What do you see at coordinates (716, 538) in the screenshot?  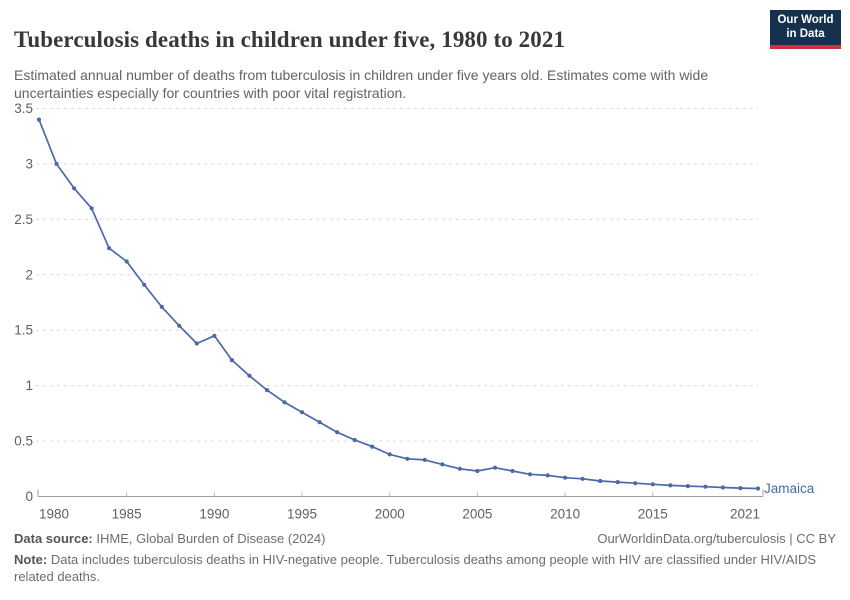 I see `license-link: OurWorldinData.org/tuberculosis | CC BY` at bounding box center [716, 538].